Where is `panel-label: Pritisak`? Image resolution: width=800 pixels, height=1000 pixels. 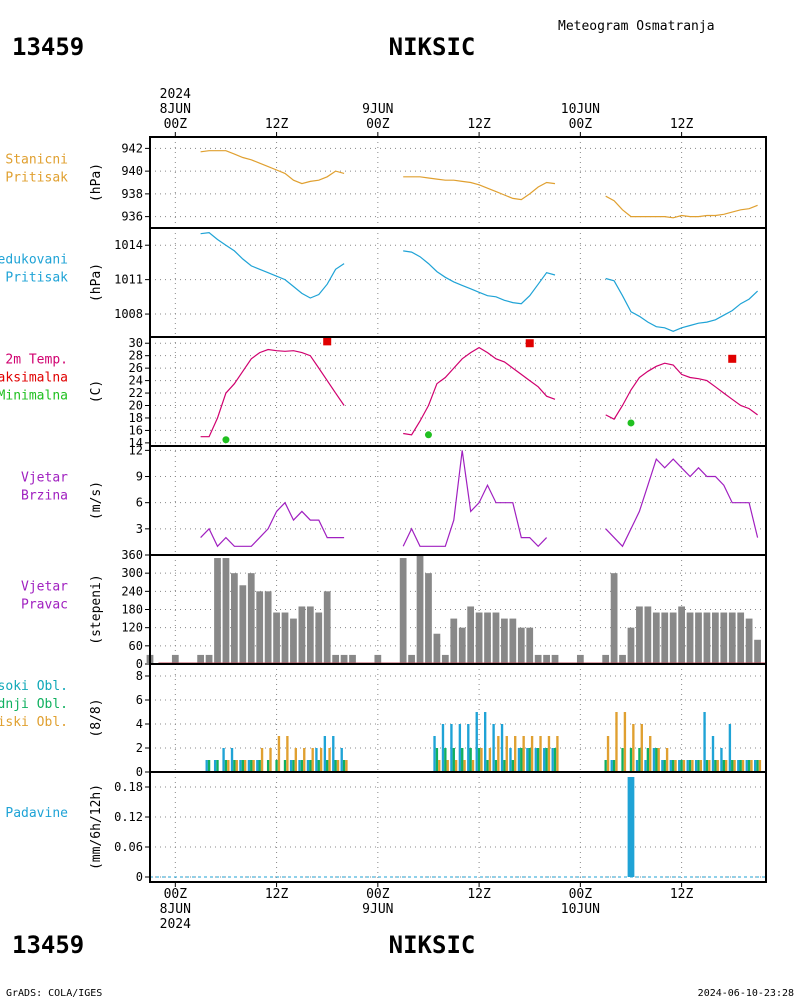
panel-label: Pritisak is located at coordinates (36, 178).